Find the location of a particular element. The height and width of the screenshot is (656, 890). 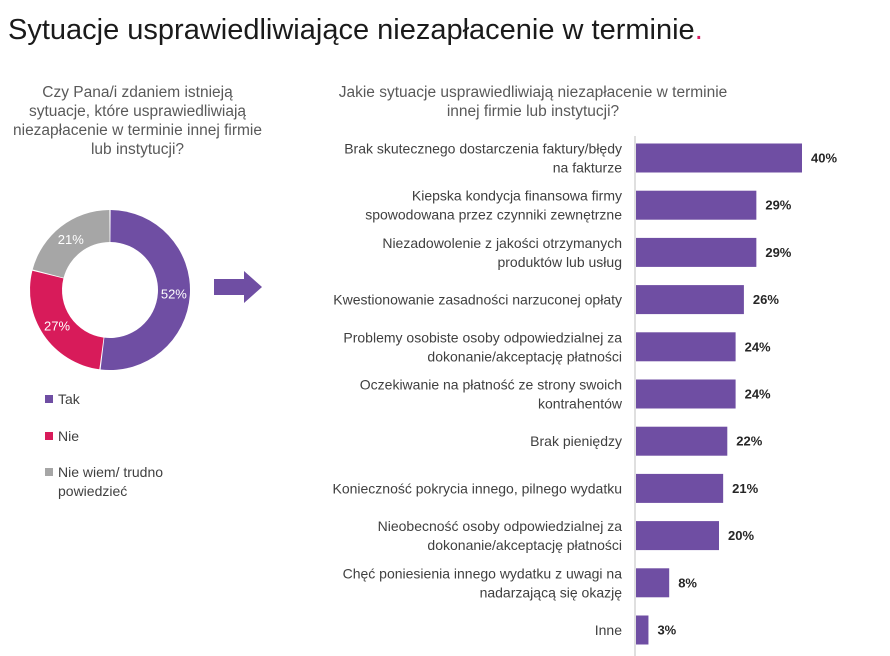

bar-data-label: 3% is located at coordinates (666, 630).